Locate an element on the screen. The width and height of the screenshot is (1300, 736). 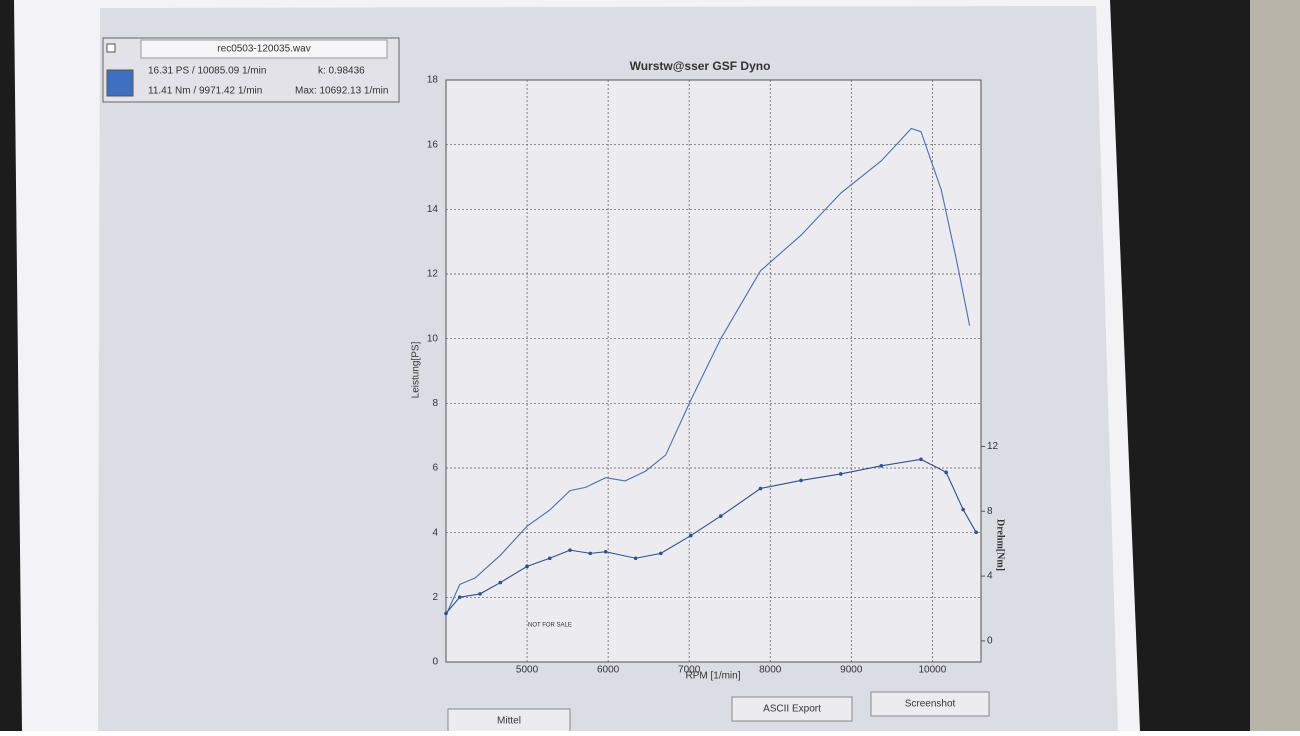
y-tick-label: 12 is located at coordinates (433, 274).